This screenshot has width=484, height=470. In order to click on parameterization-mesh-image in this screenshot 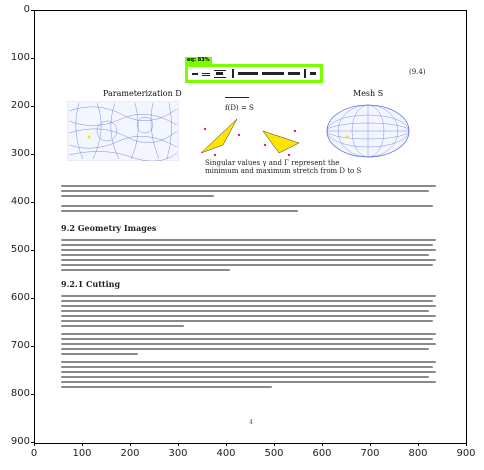, I will do `click(123, 131)`.